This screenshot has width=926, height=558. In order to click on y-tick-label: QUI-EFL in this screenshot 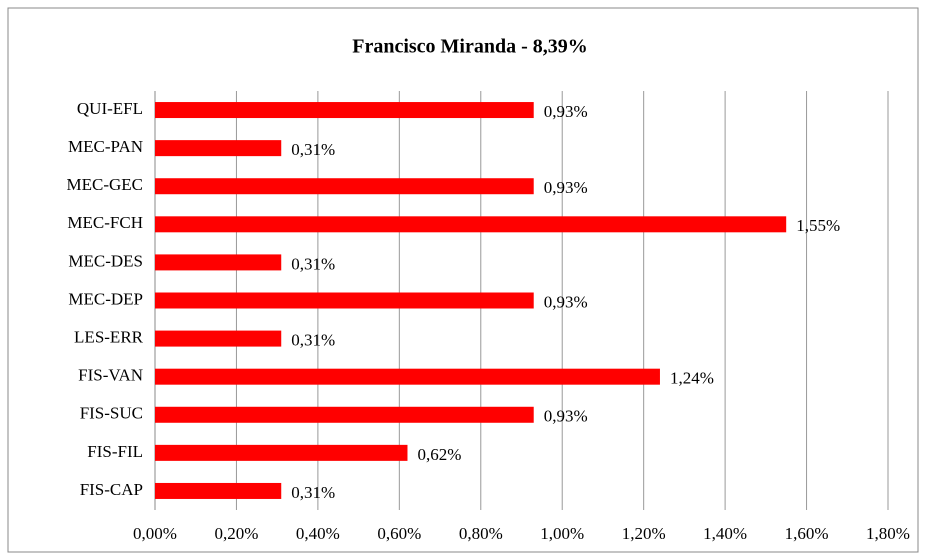, I will do `click(110, 108)`.